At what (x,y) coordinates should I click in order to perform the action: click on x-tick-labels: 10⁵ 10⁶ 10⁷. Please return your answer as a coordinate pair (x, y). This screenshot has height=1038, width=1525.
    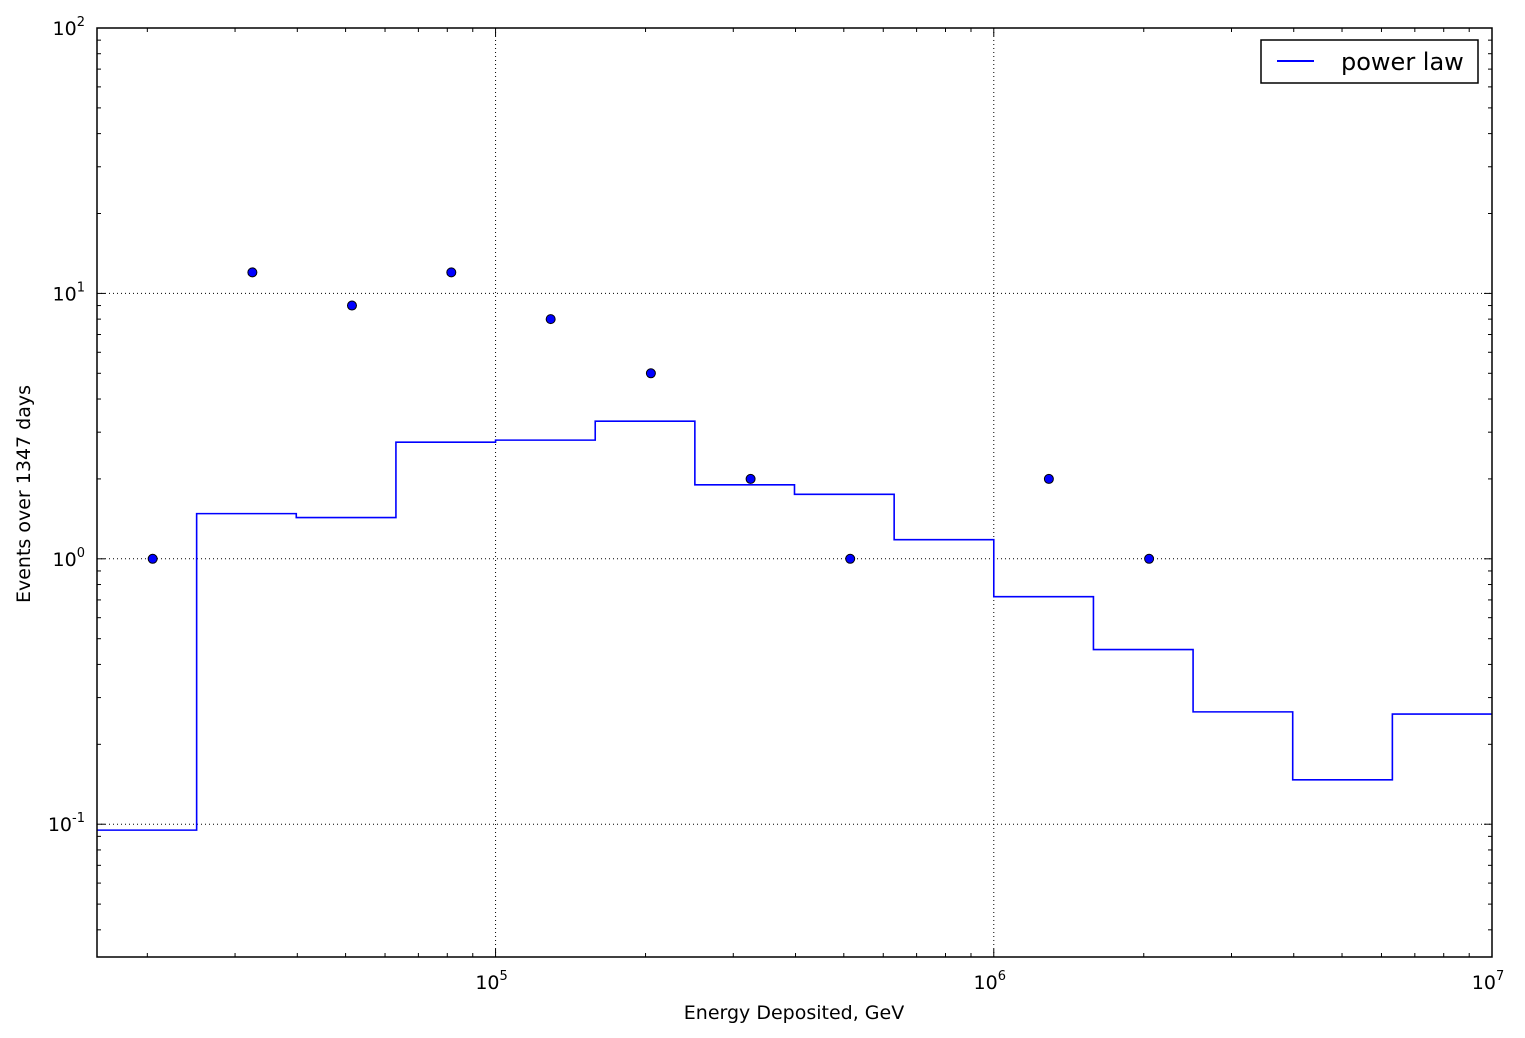
    Looking at the image, I should click on (989, 981).